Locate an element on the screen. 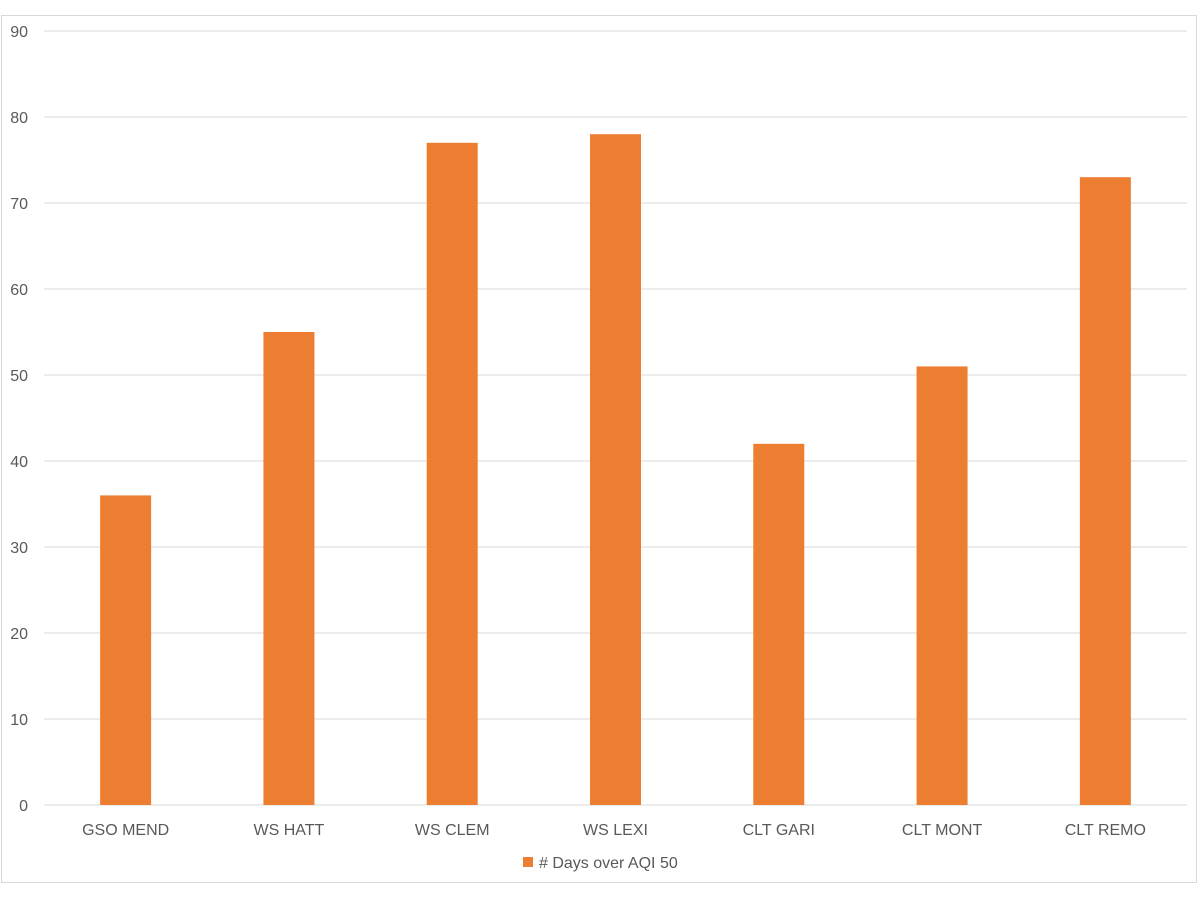 Image resolution: width=1200 pixels, height=900 pixels. legend-swatch is located at coordinates (528, 862).